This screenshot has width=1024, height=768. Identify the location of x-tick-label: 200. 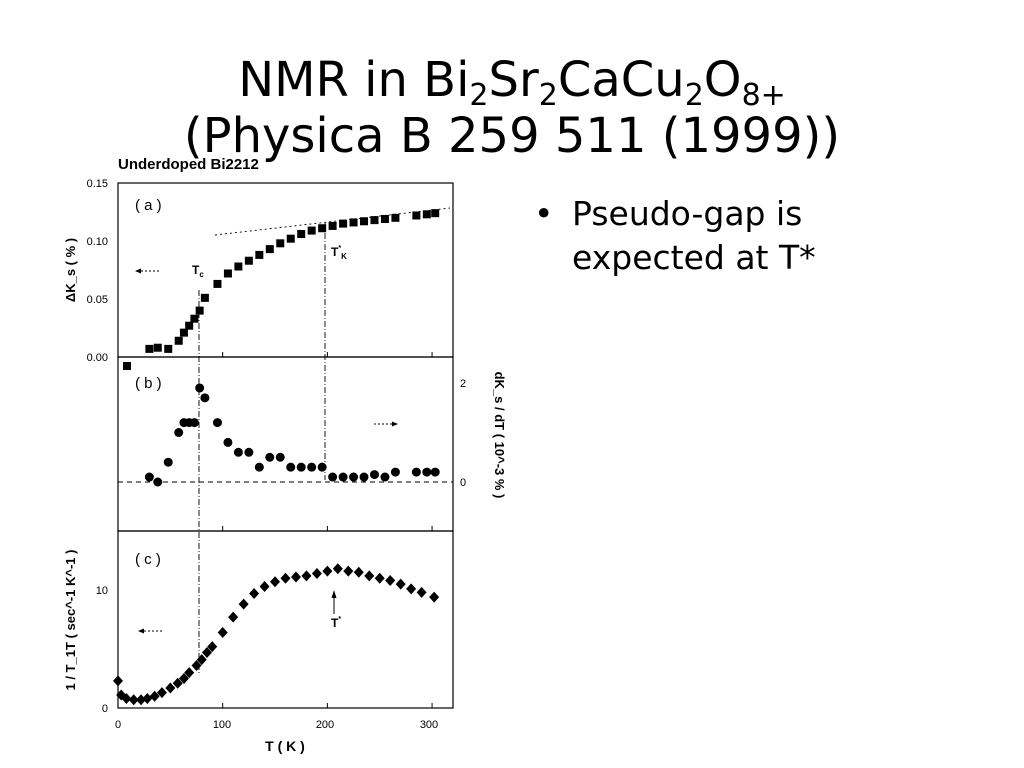
(325, 725).